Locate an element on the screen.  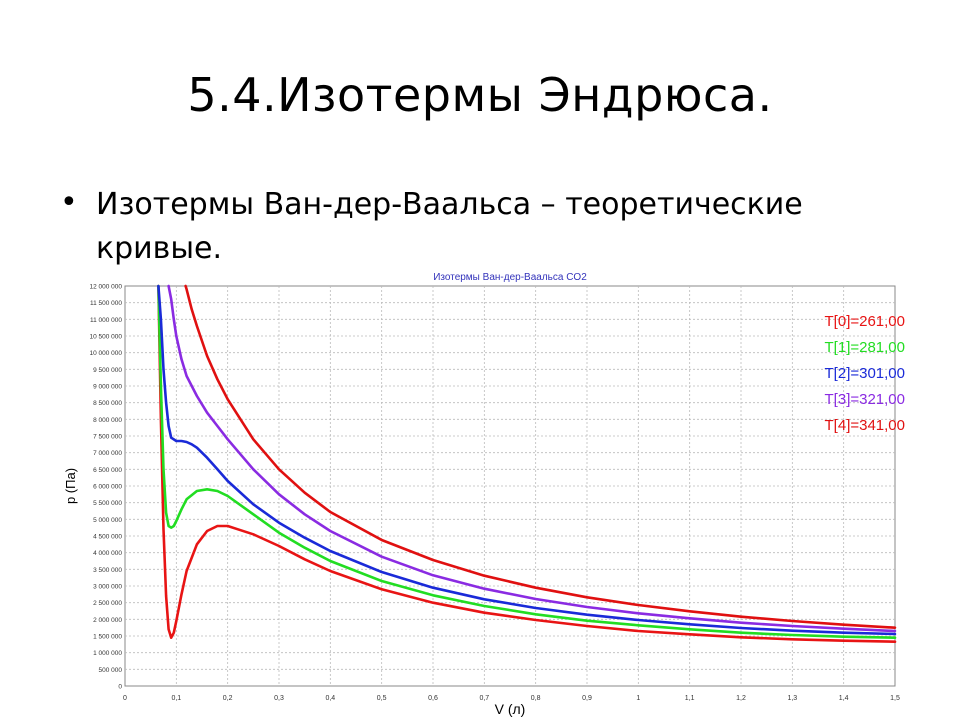
y-tick-label: 3 000 000 is located at coordinates (107, 587).